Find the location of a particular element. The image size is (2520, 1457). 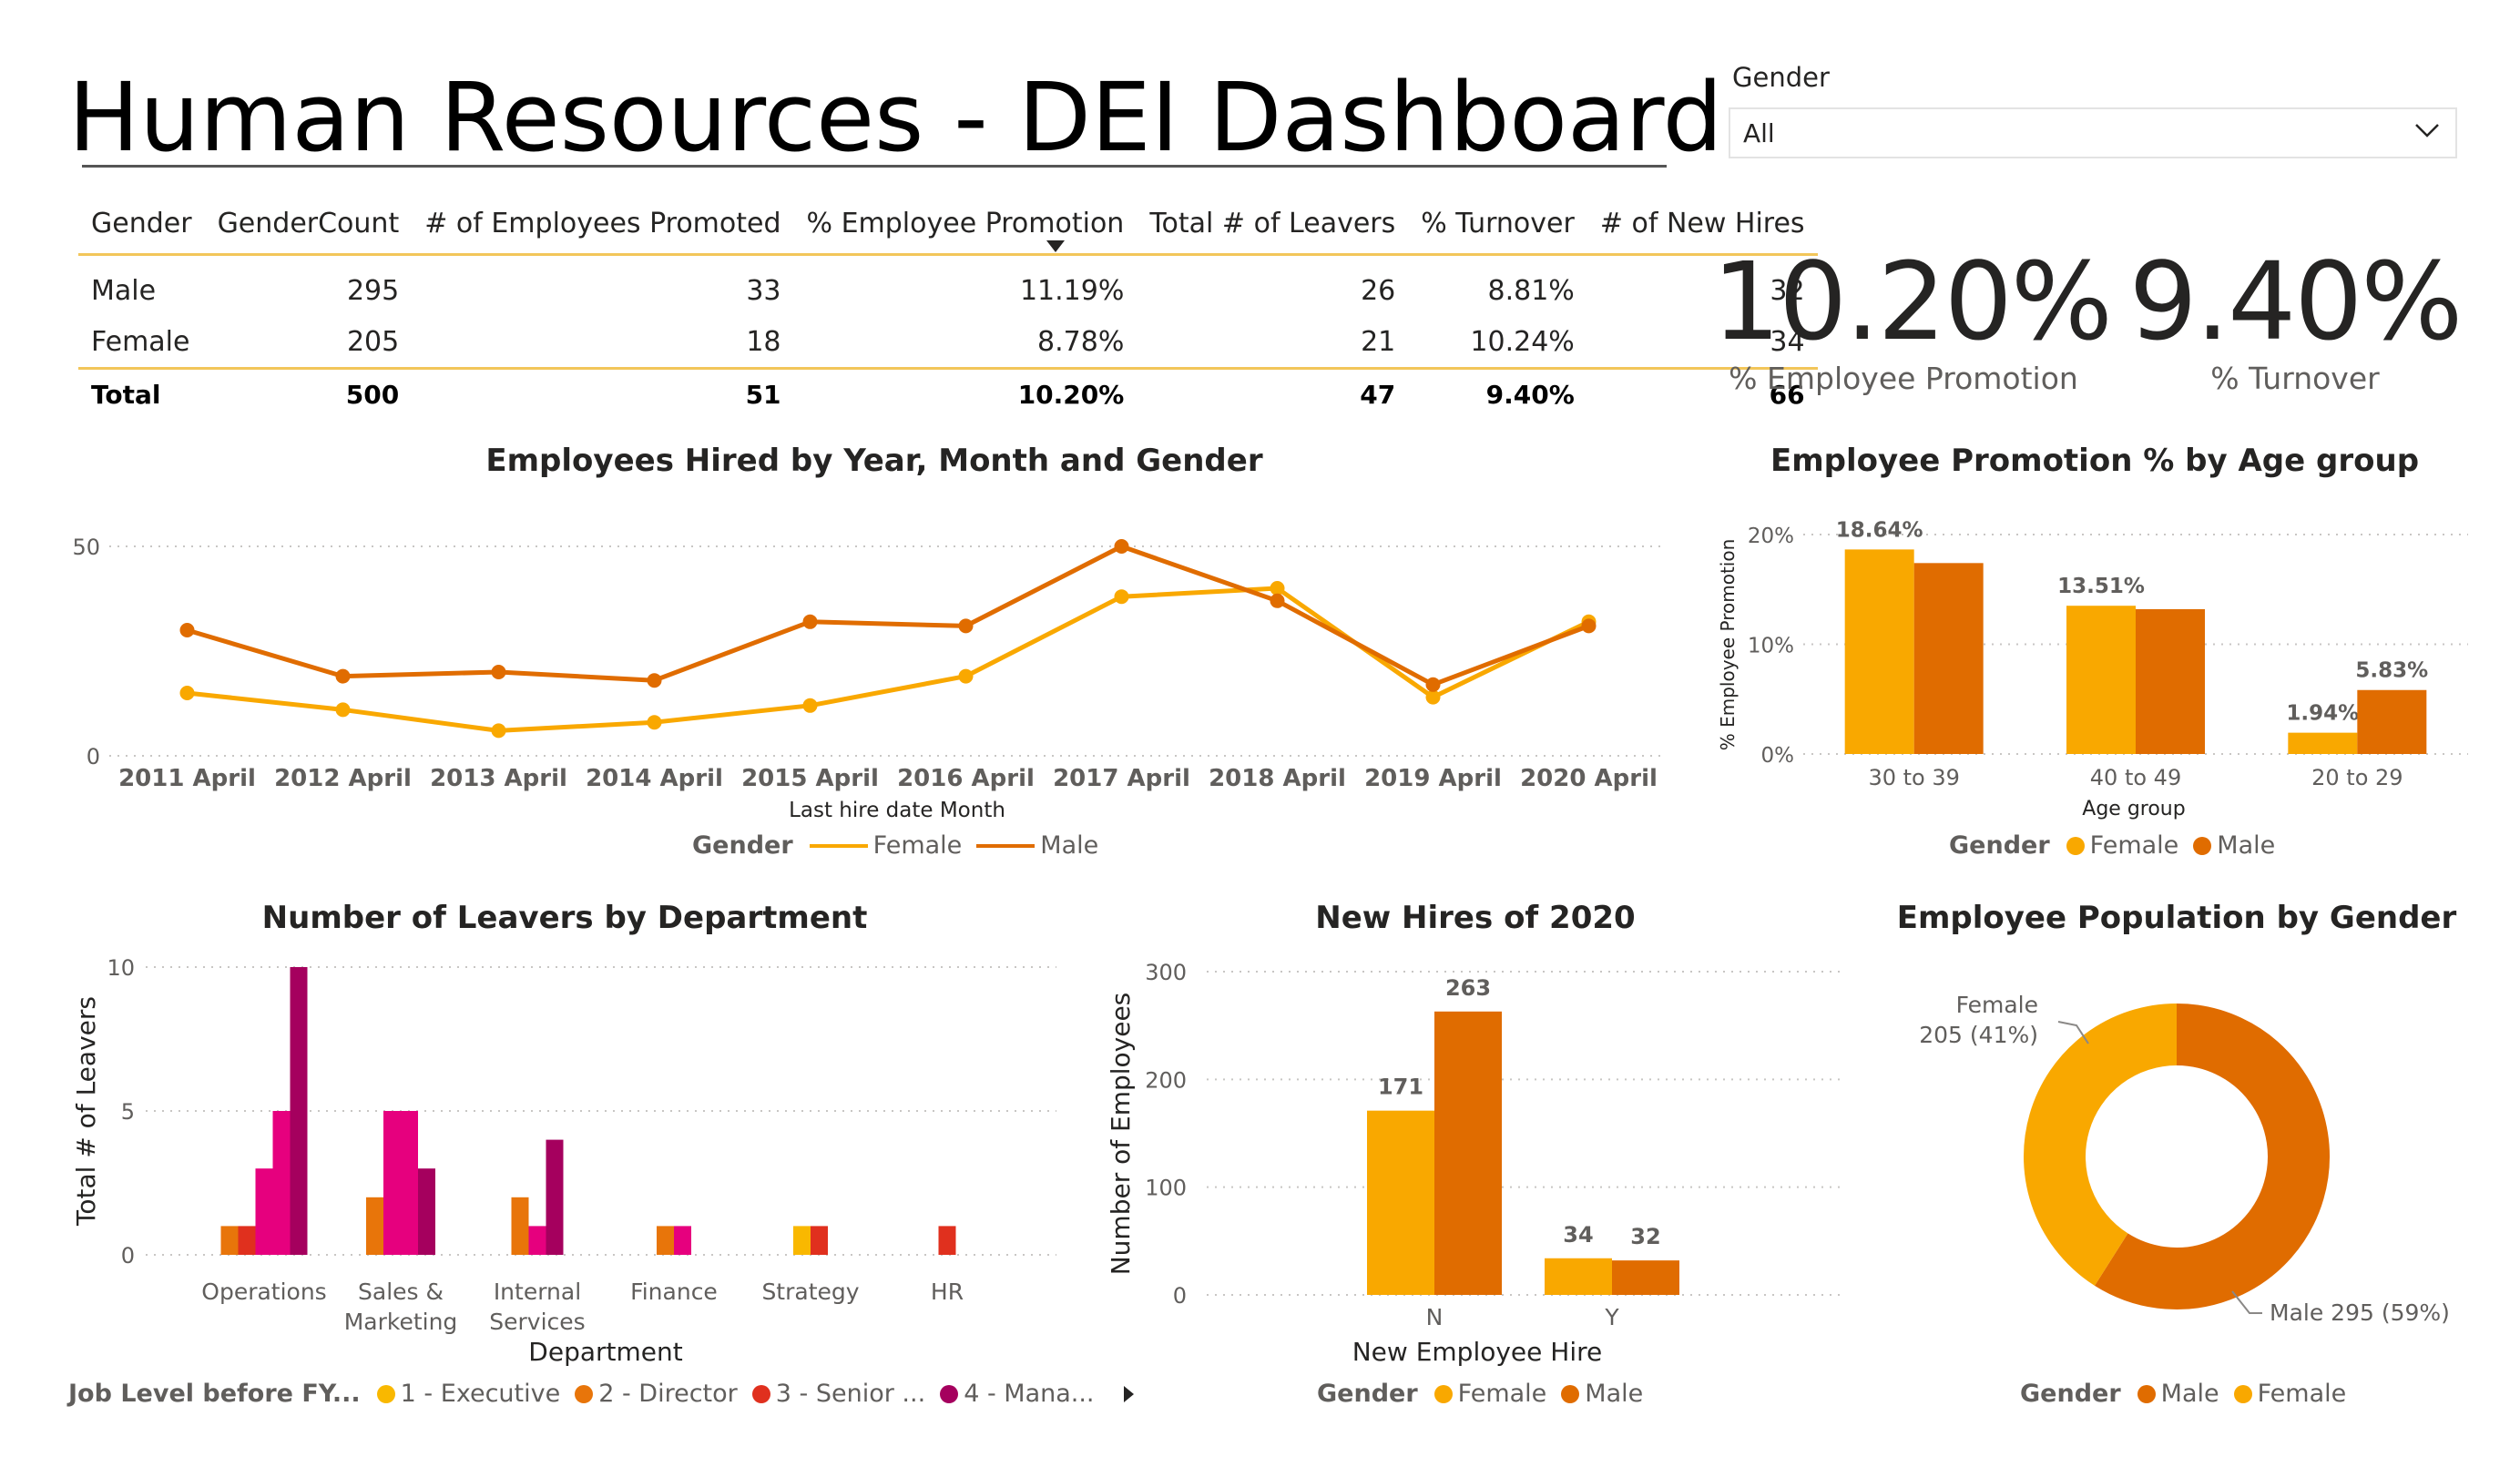

data-label: 1.94% is located at coordinates (2322, 714).